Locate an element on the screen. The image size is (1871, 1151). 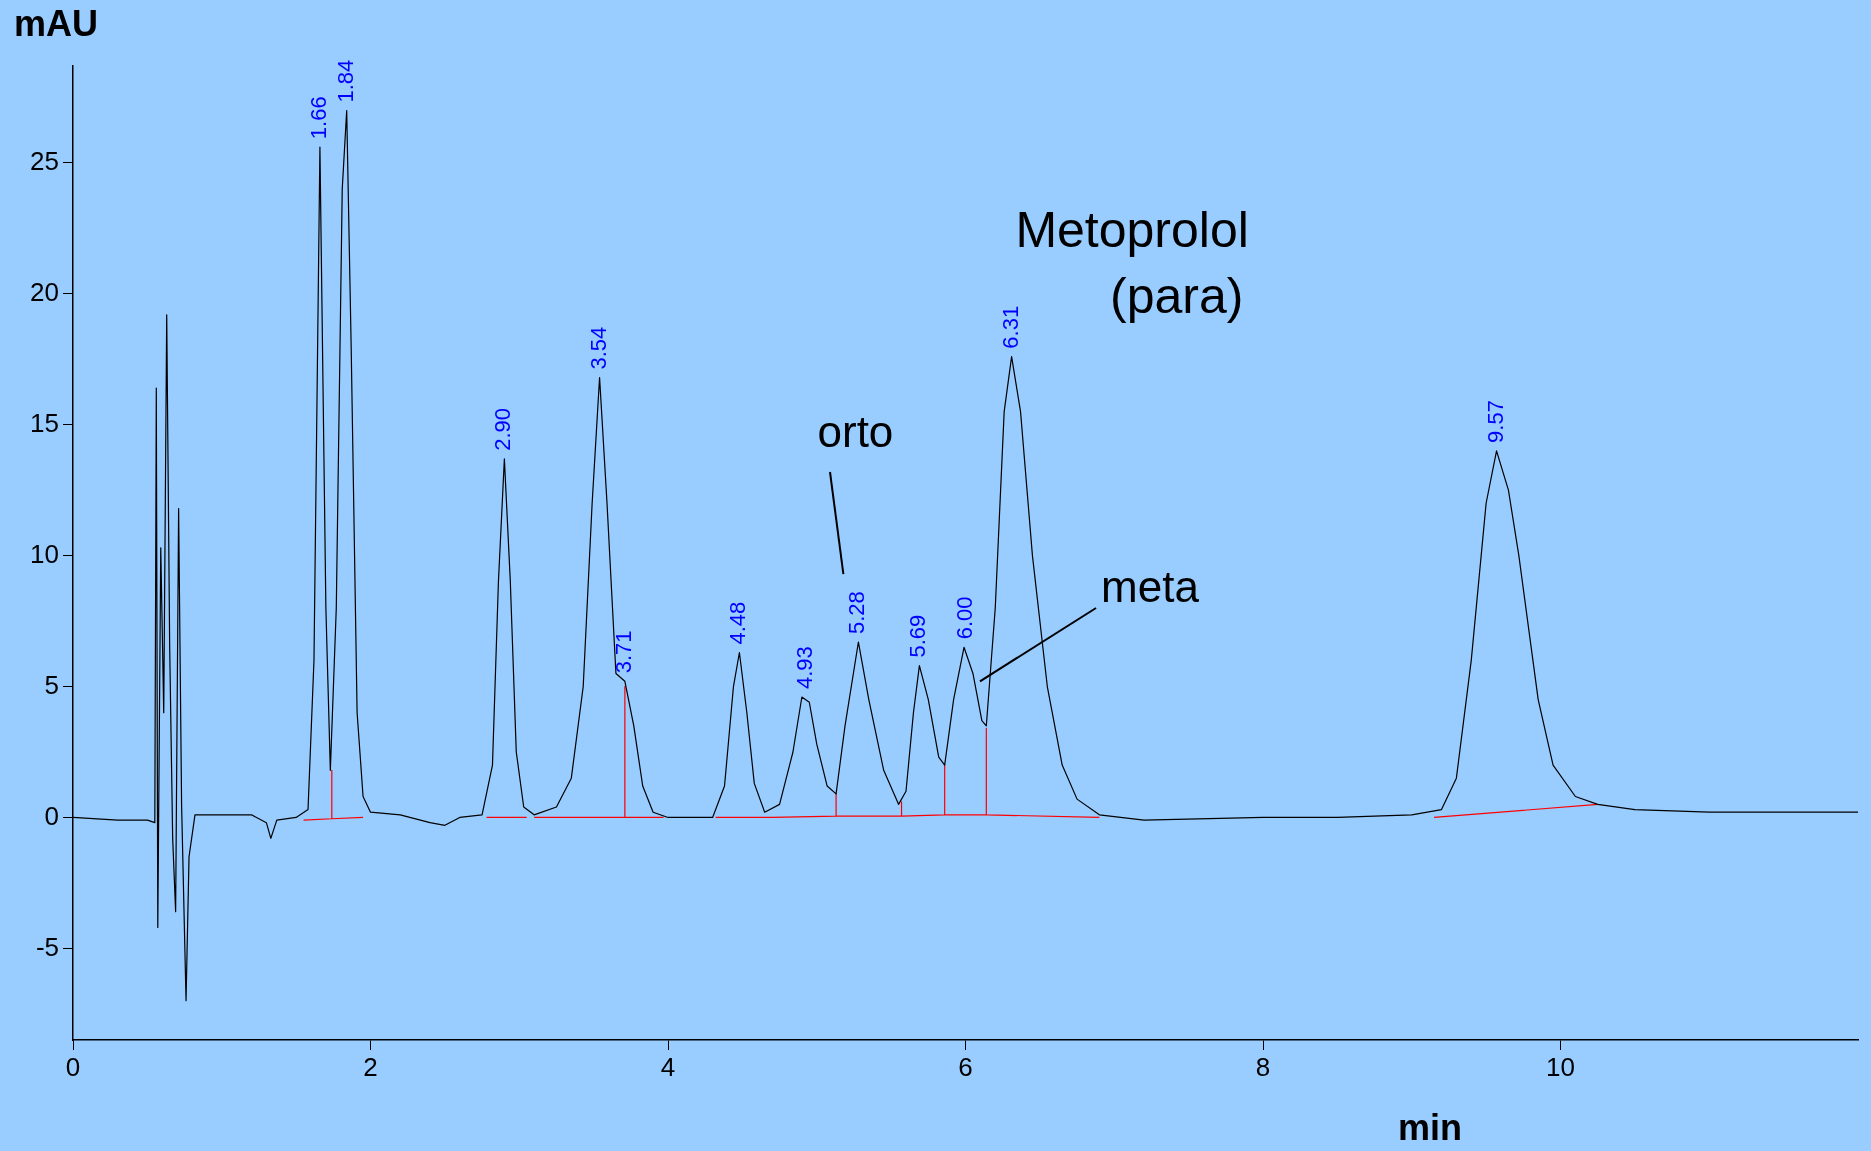
y-tick-label: 10 is located at coordinates (44, 553).